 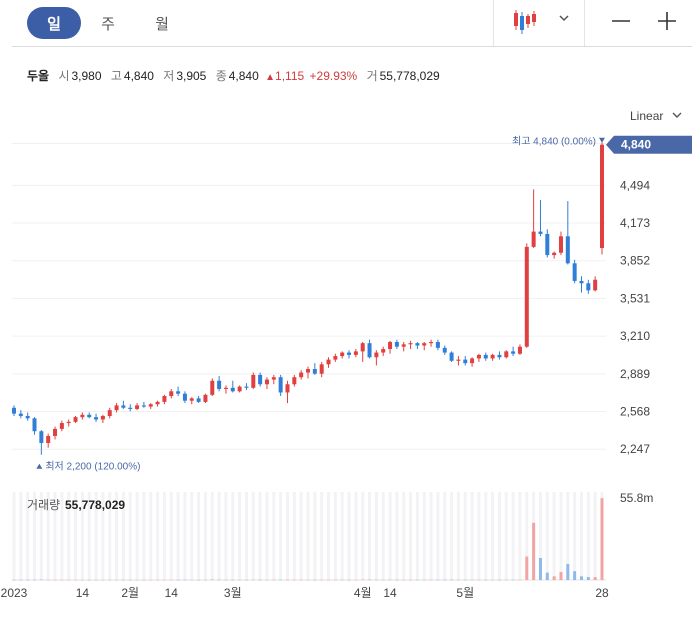 I want to click on last-price-label: 4,840, so click(x=636, y=145).